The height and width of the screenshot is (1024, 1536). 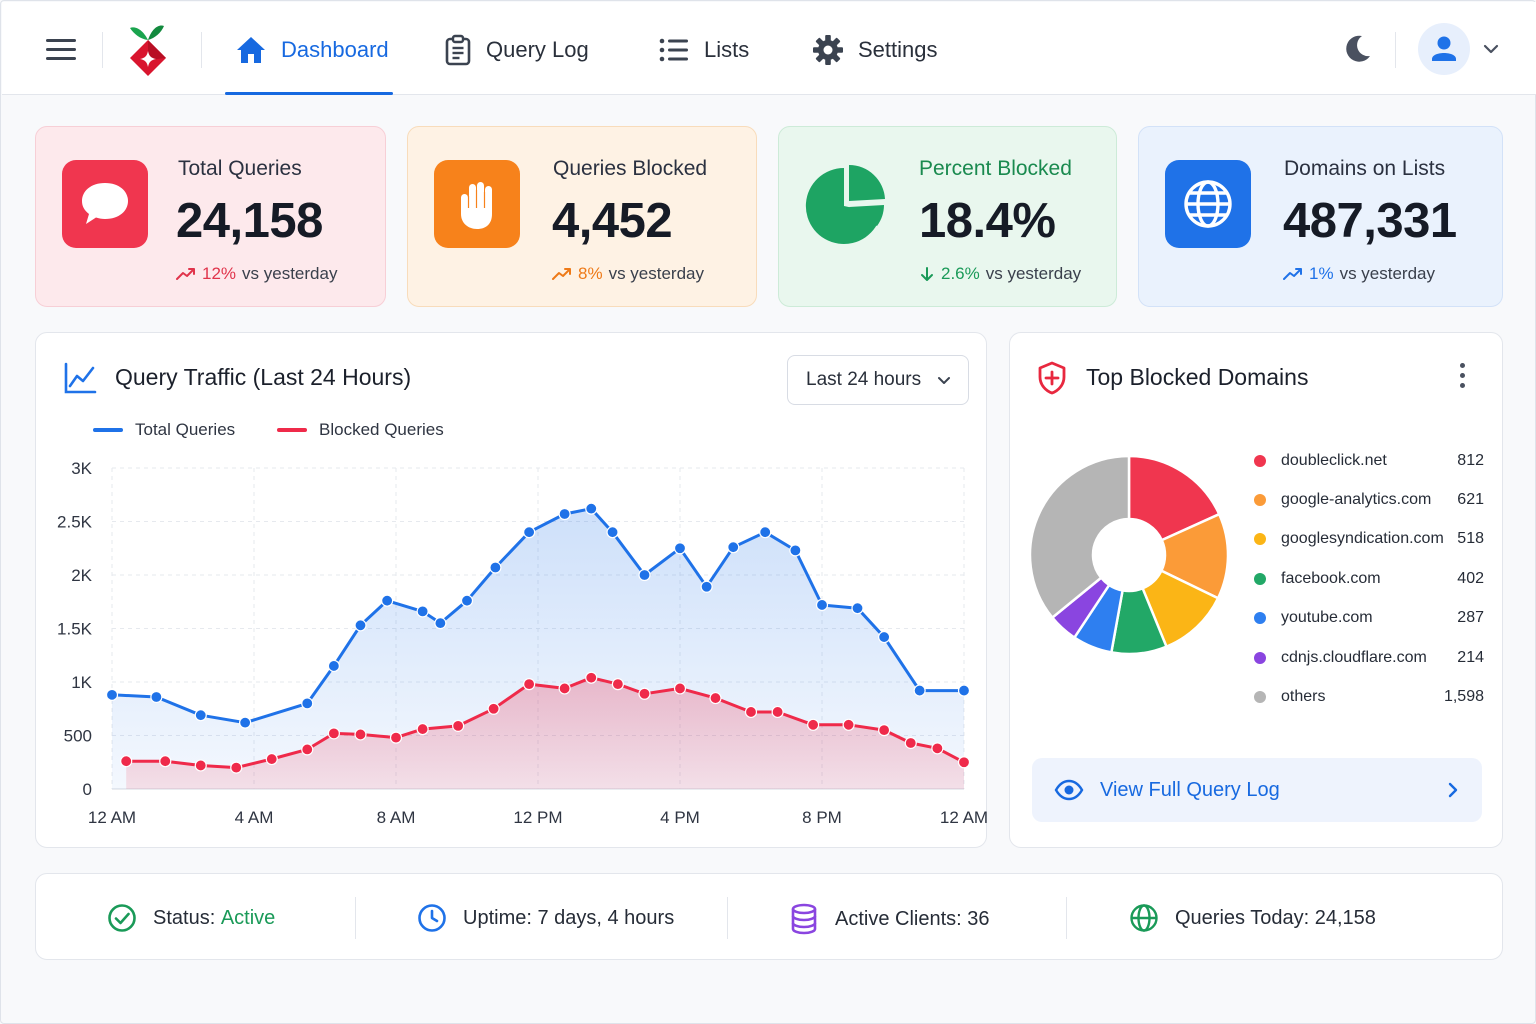 What do you see at coordinates (81, 468) in the screenshot?
I see `y-tick-label: 3K` at bounding box center [81, 468].